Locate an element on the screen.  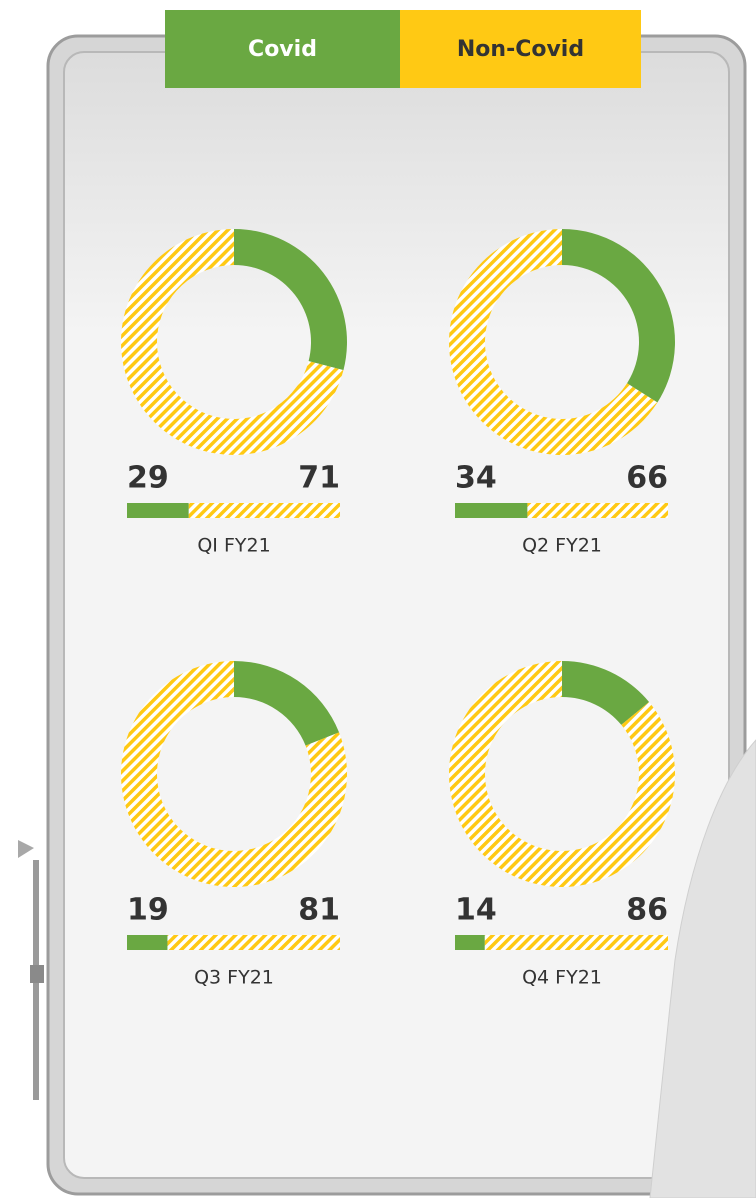
value-label: 14 is located at coordinates (476, 910).